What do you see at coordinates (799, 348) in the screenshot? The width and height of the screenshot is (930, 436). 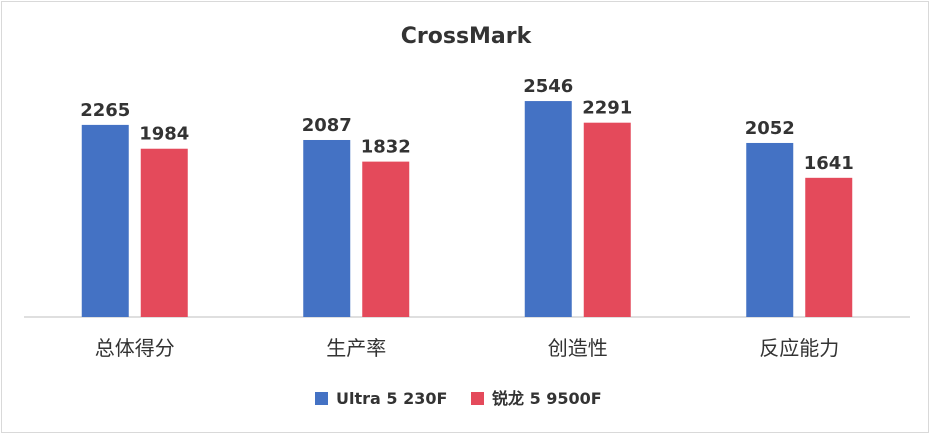 I see `category-label: 反应能力` at bounding box center [799, 348].